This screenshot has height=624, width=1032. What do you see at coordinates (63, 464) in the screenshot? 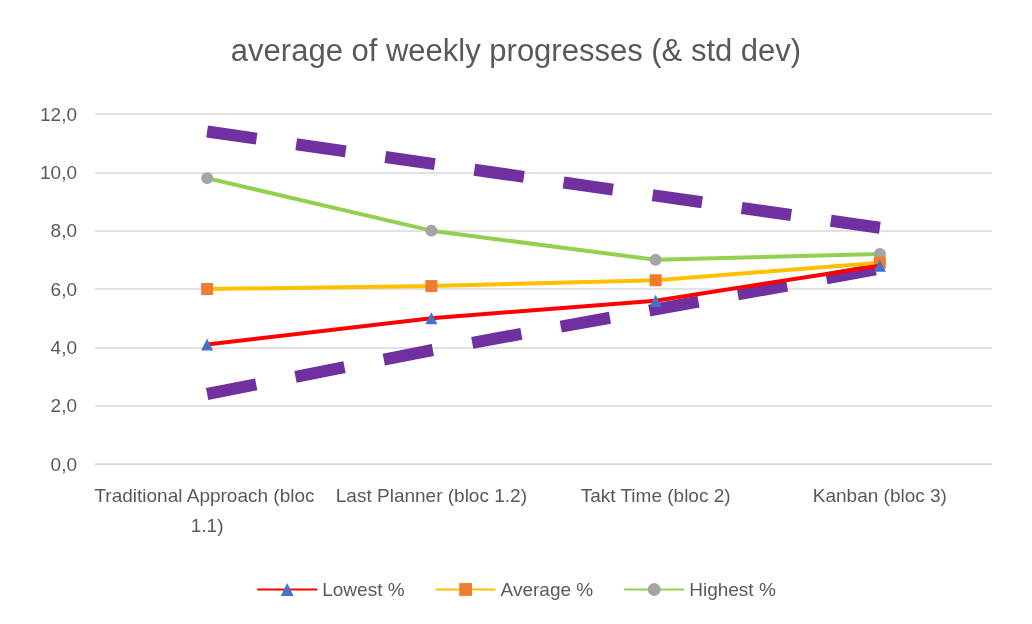
I see `y-tick-label: 0,0` at bounding box center [63, 464].